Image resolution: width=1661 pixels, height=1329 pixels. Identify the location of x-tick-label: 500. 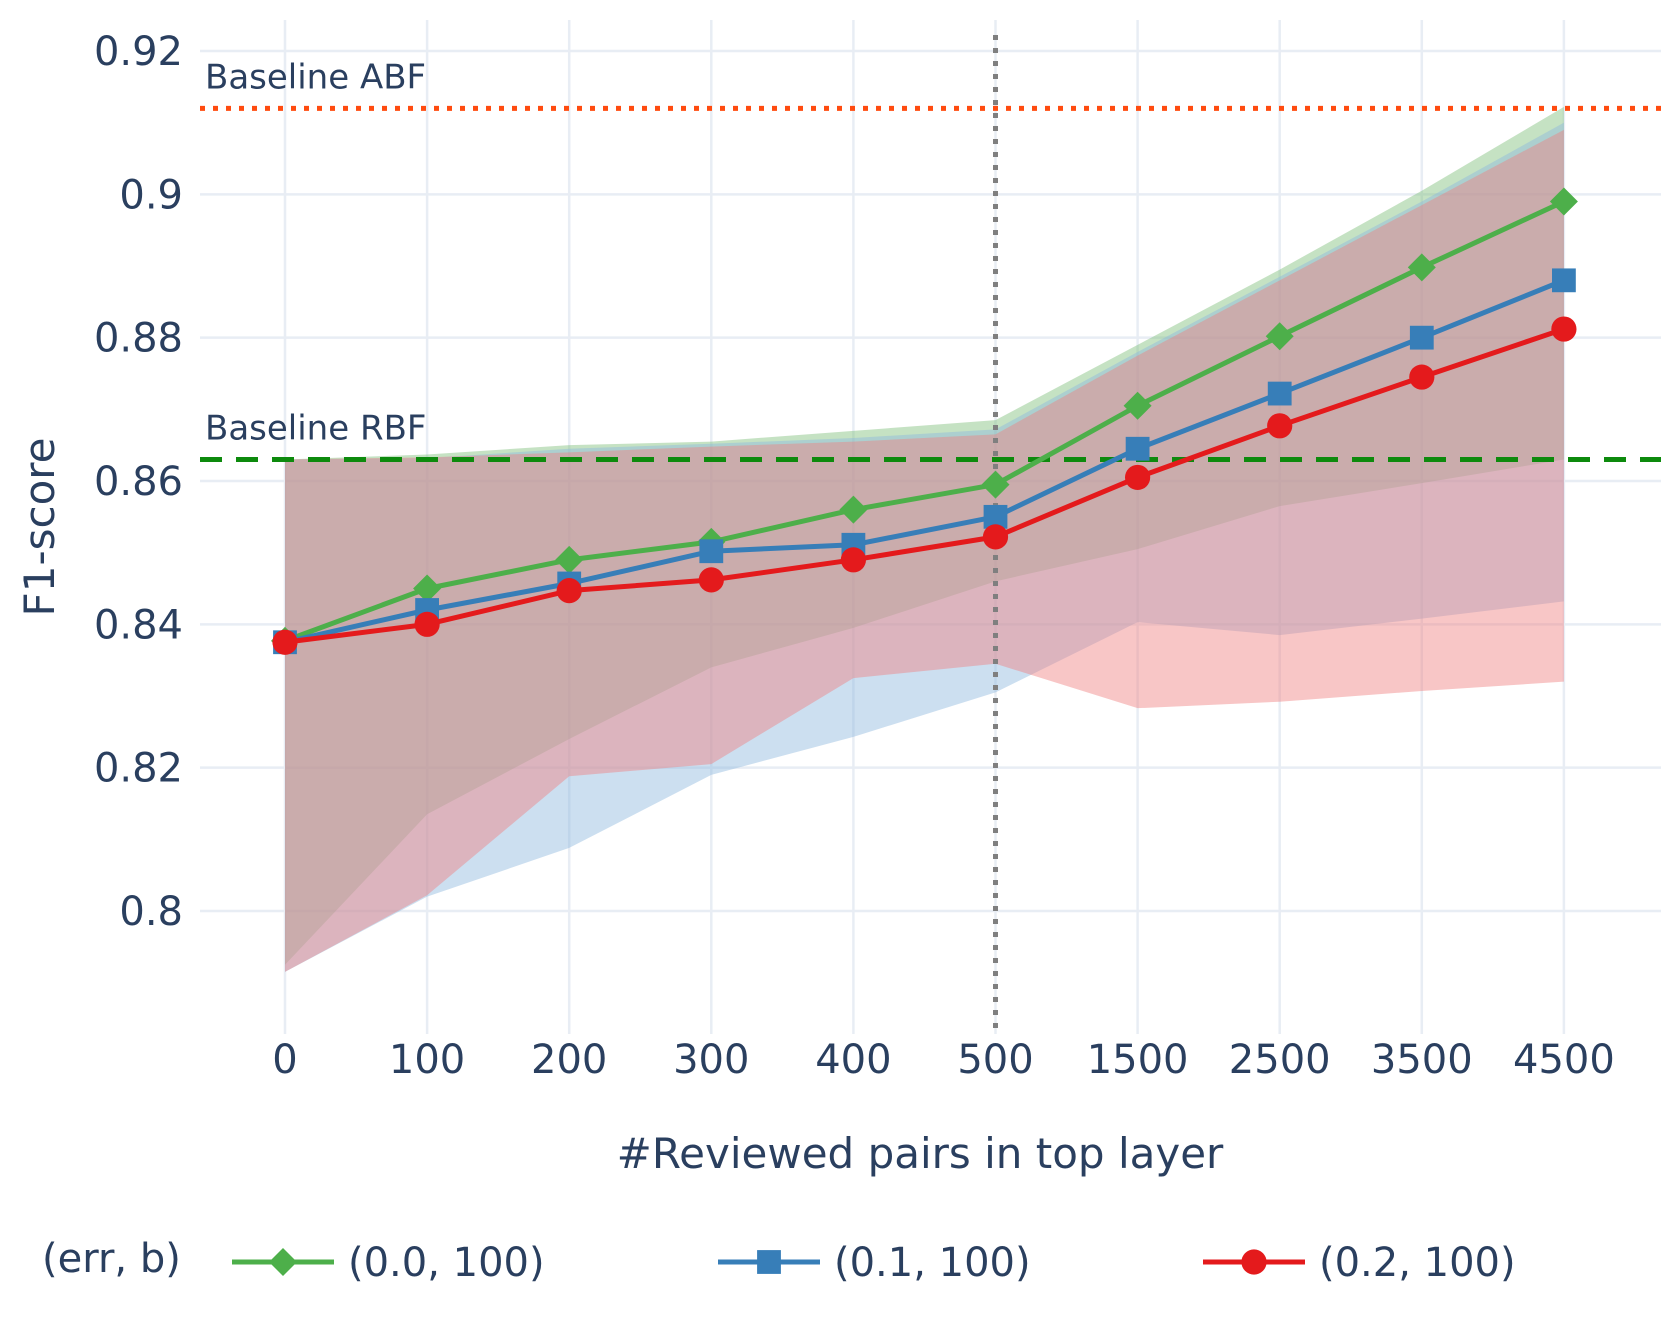
(995, 1060).